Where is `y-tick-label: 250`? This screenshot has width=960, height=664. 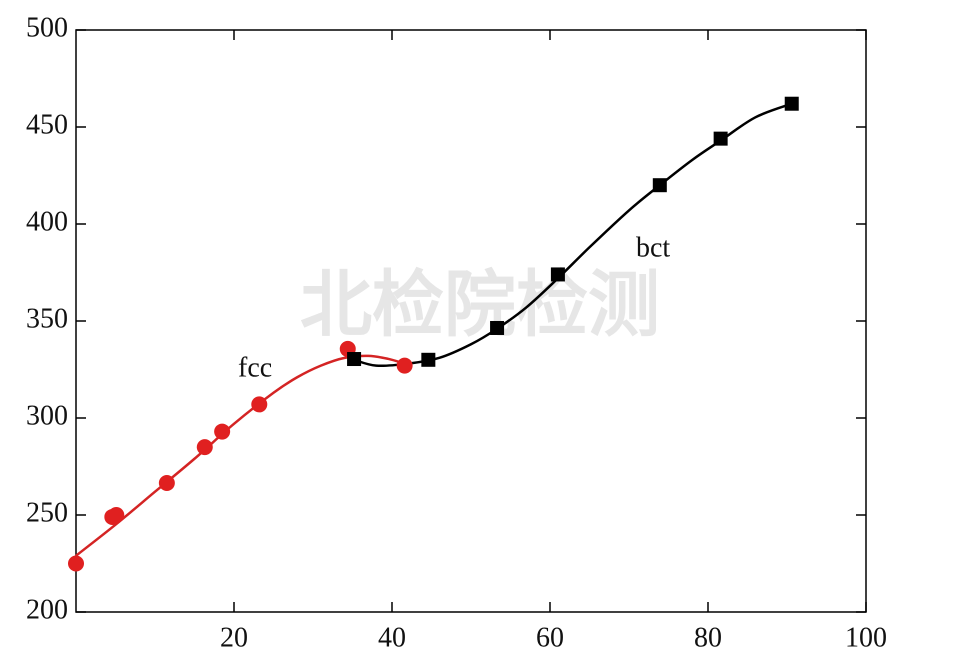 y-tick-label: 250 is located at coordinates (47, 512).